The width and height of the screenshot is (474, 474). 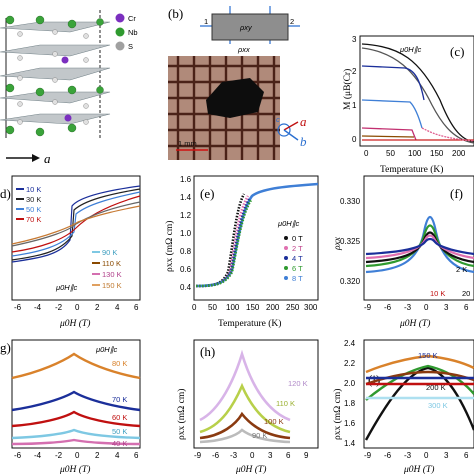 I want to click on svg-text: 130 K, so click(x=112, y=274).